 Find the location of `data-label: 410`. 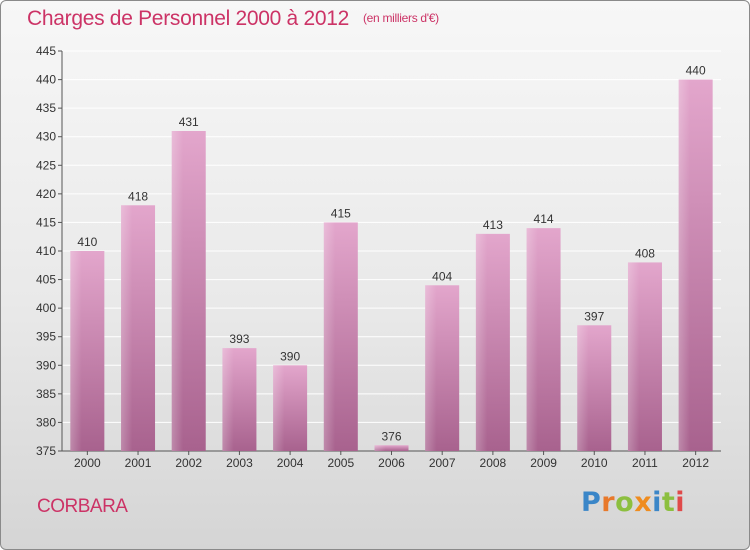

data-label: 410 is located at coordinates (87, 242).